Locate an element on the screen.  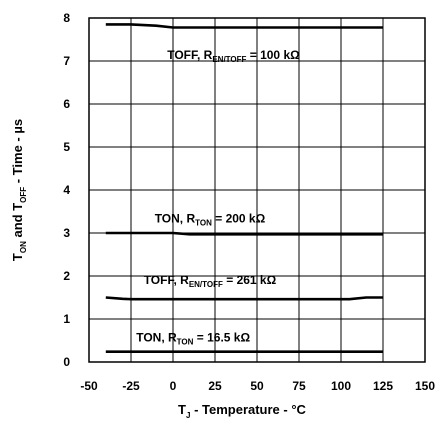
x-tick-label: -25 is located at coordinates (131, 386).